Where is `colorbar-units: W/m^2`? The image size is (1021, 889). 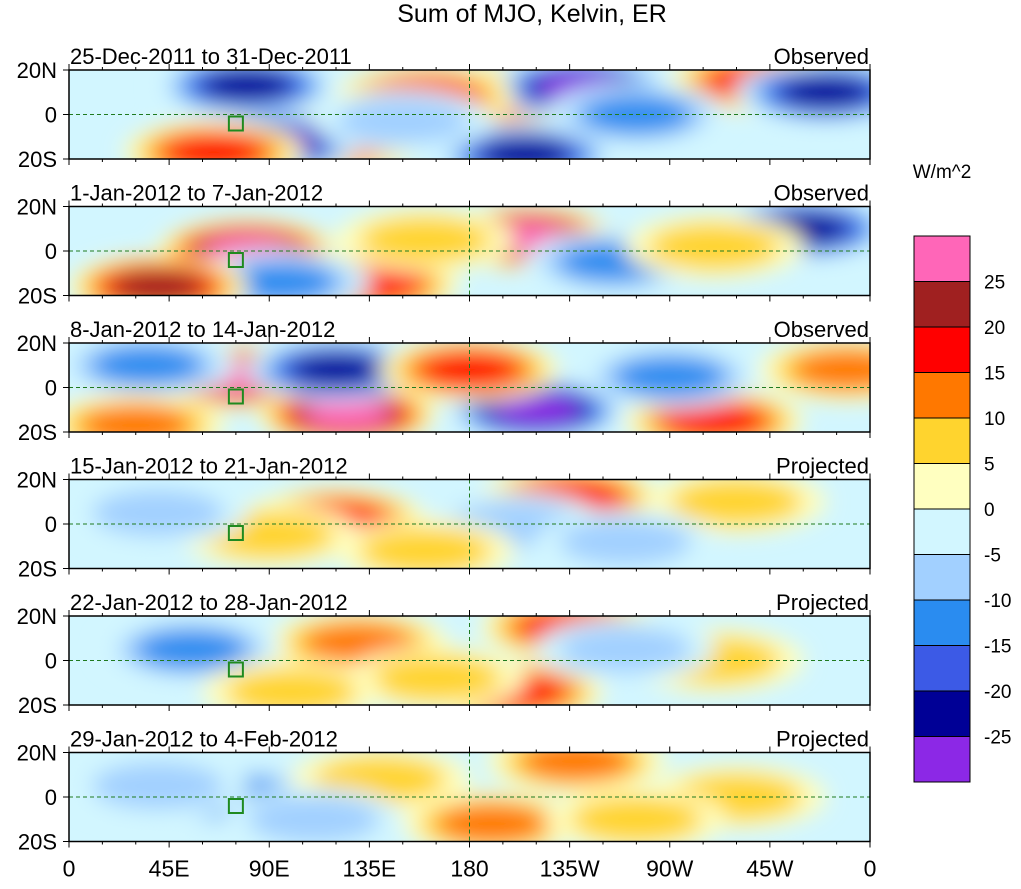
colorbar-units: W/m^2 is located at coordinates (942, 172).